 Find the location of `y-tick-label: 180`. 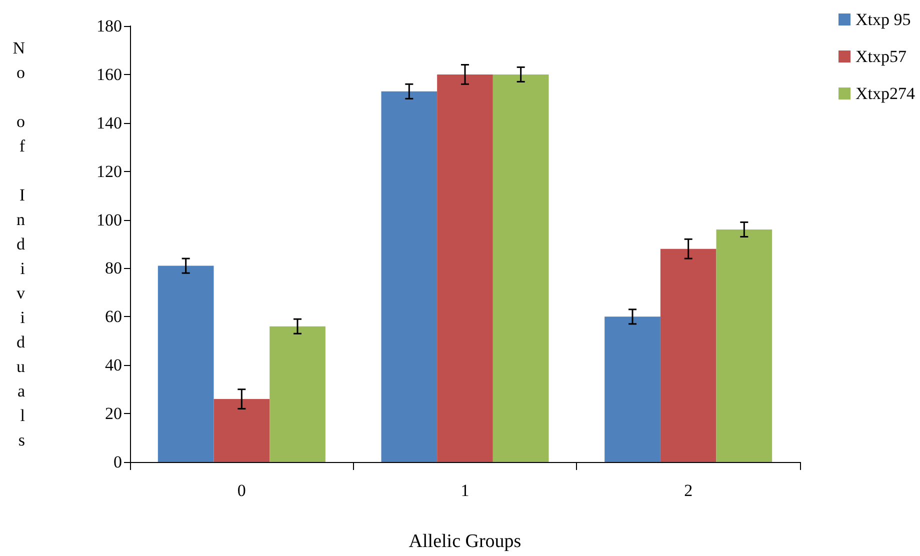

y-tick-label: 180 is located at coordinates (109, 26).